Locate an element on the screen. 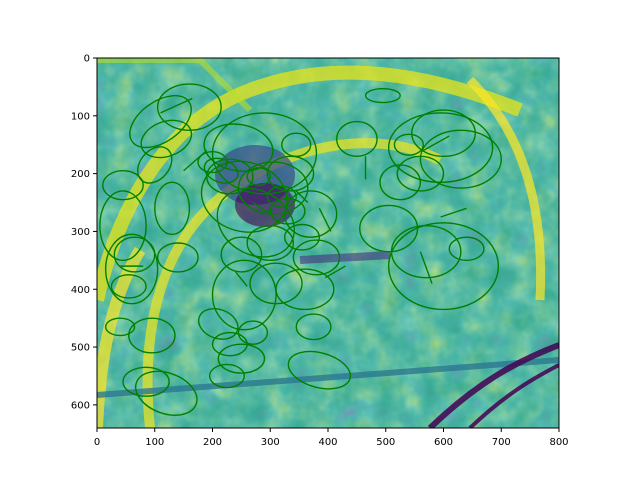 Image resolution: width=640 pixels, height=480 pixels. y-tick-label: 300 is located at coordinates (80, 232).